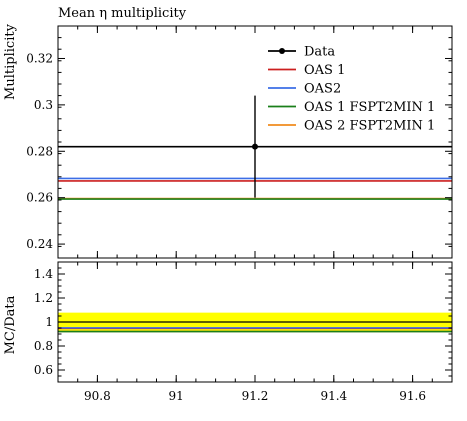 This screenshot has width=467, height=421. Describe the element at coordinates (10, 61) in the screenshot. I see `main-y-axis-label: Multiplicity` at that location.